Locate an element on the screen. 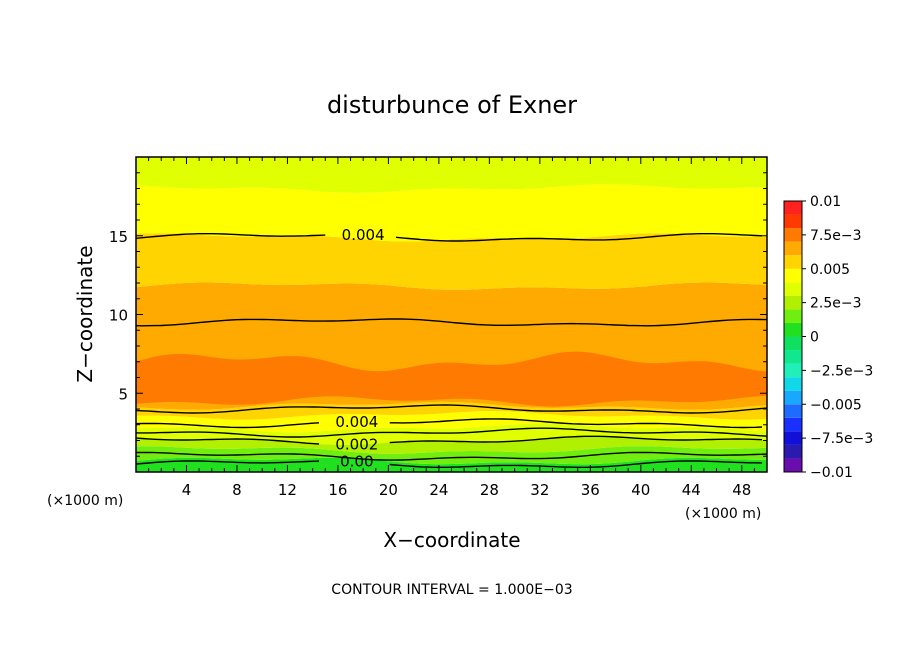 Image resolution: width=904 pixels, height=654 pixels. contour-core-region is located at coordinates (451, 379).